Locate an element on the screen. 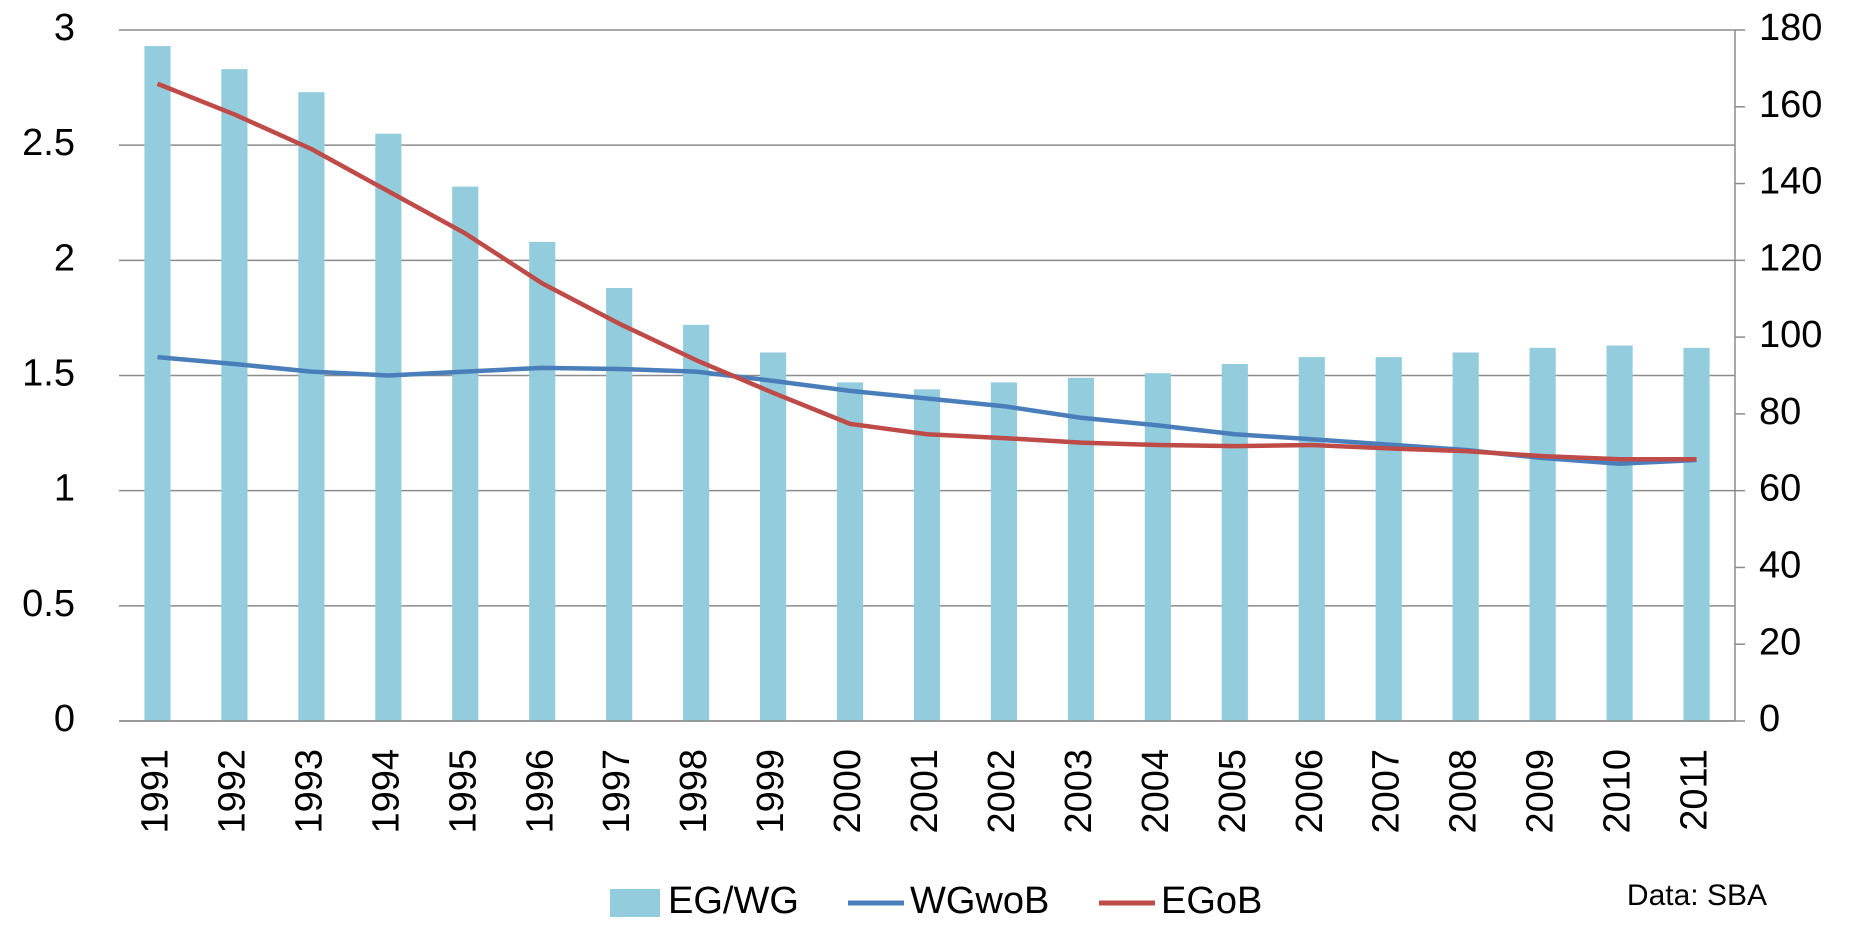 This screenshot has width=1865, height=931. x-tick-label: 1993 is located at coordinates (309, 791).